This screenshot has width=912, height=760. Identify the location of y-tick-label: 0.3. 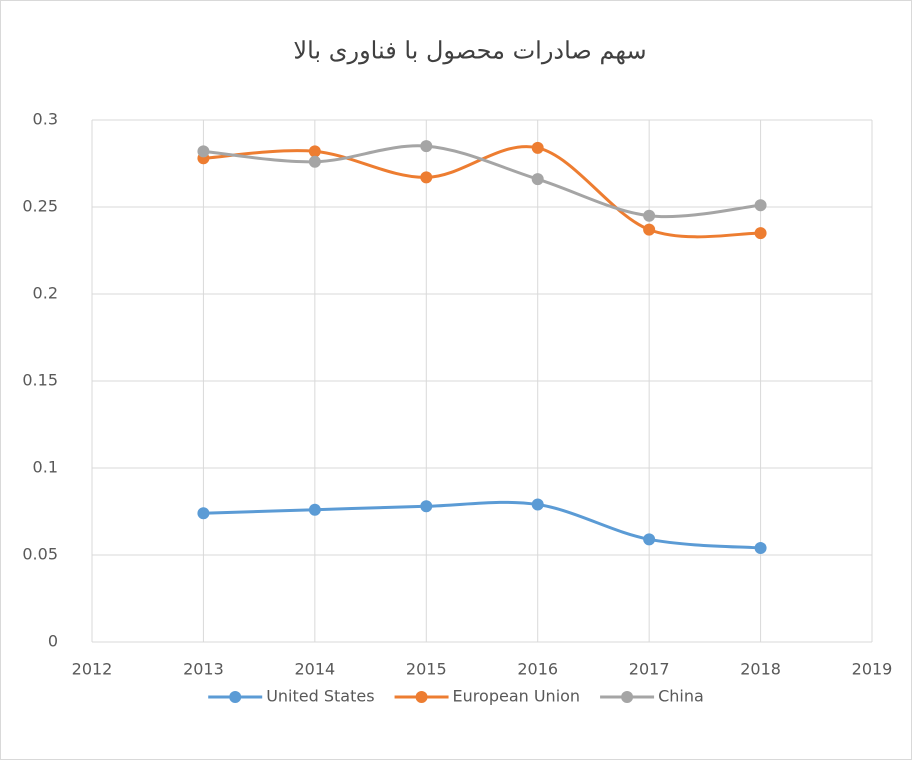
(45, 119).